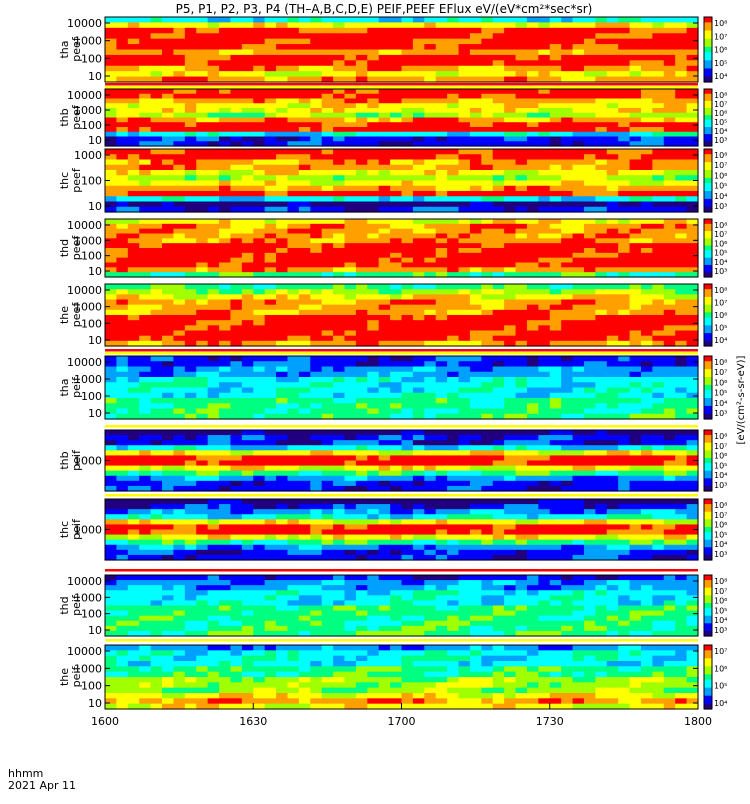 The width and height of the screenshot is (750, 804). Describe the element at coordinates (95, 271) in the screenshot. I see `y-tick-label: 10` at that location.